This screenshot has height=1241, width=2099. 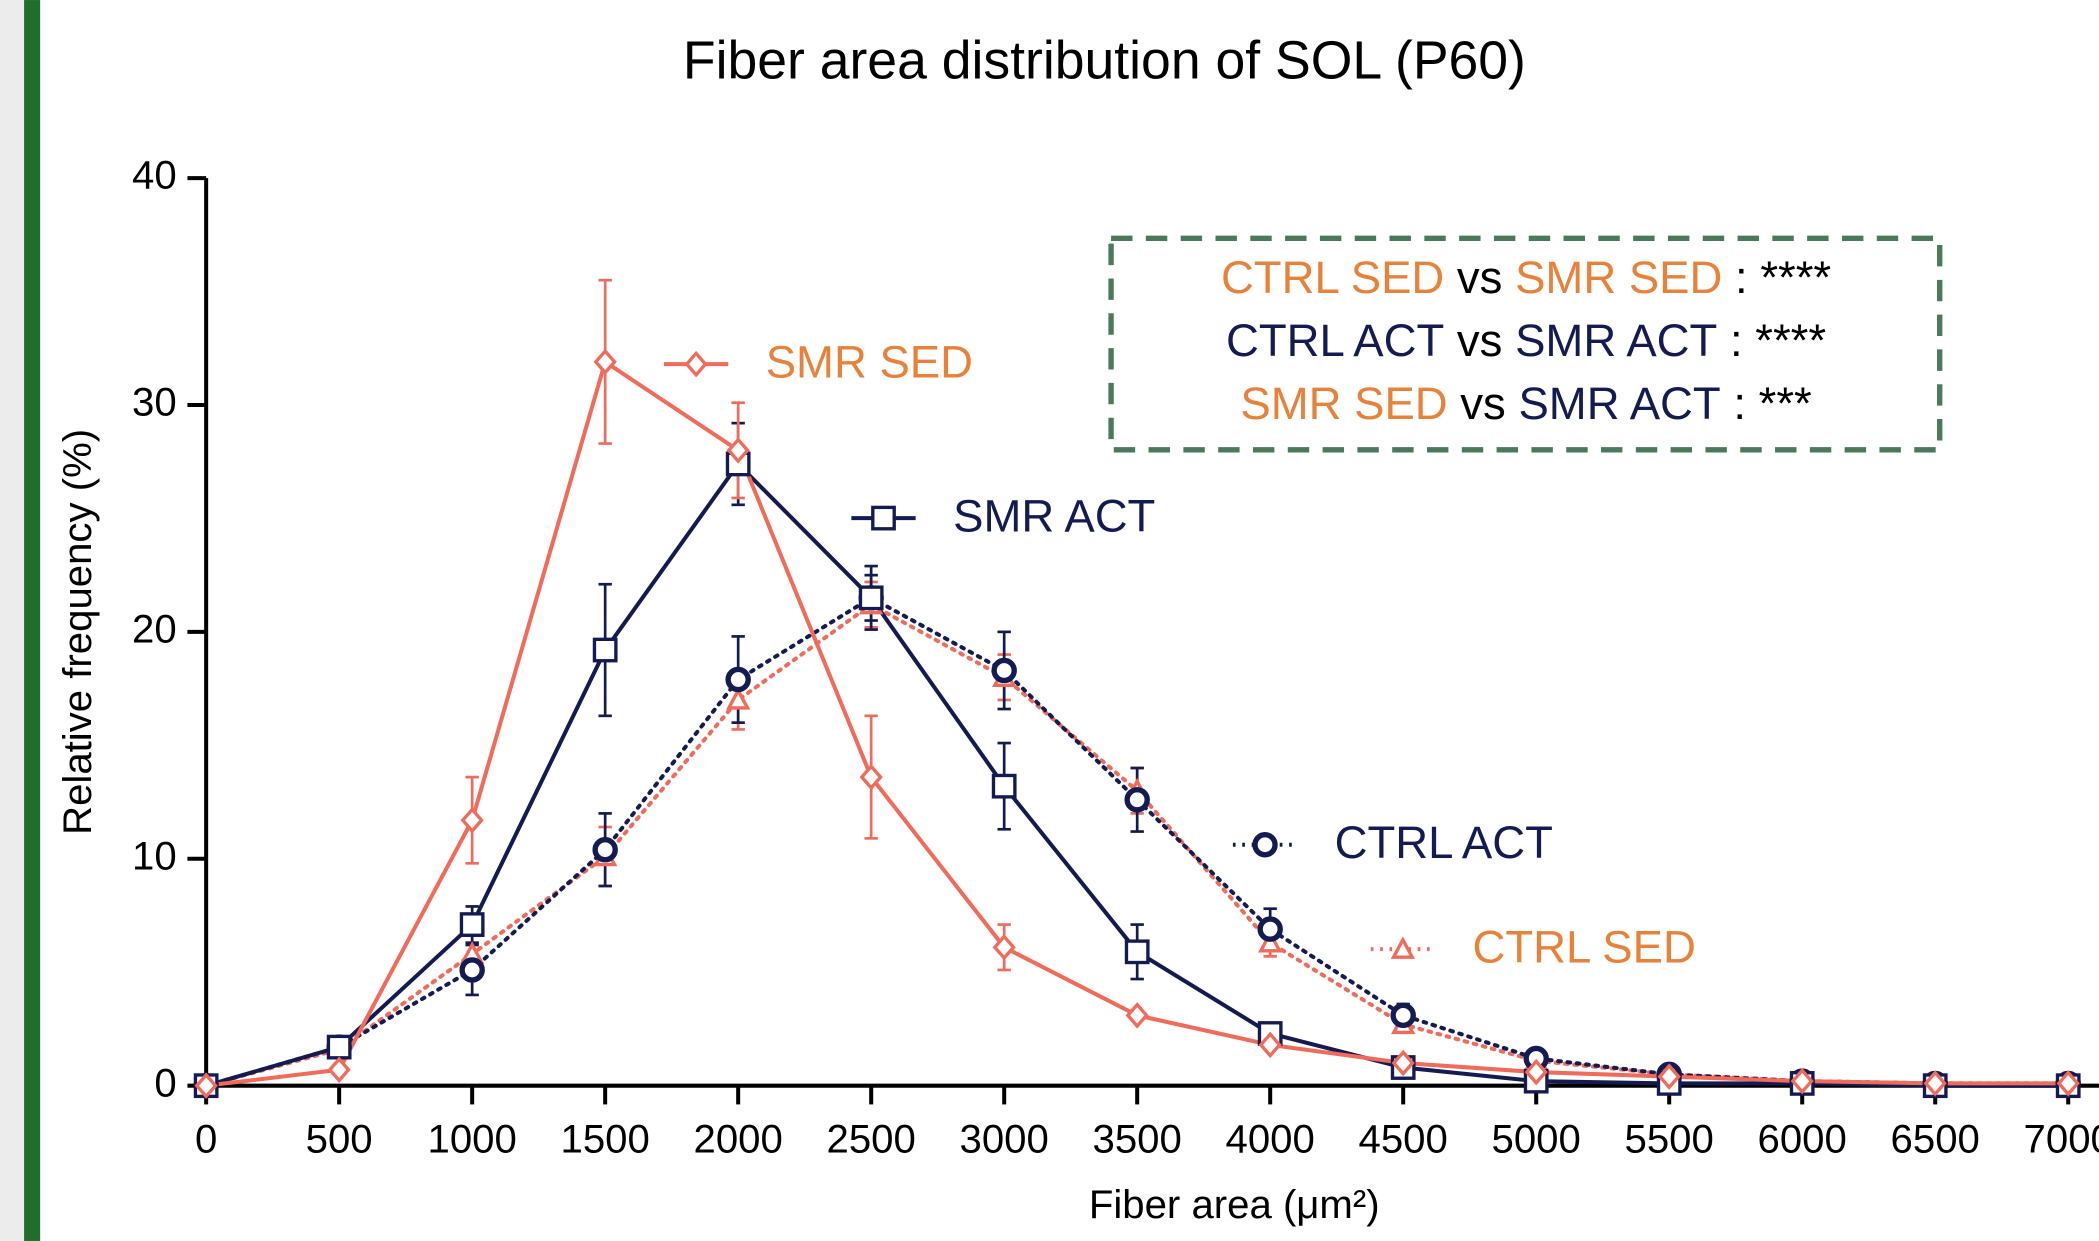 What do you see at coordinates (1270, 1139) in the screenshot?
I see `x-tick-label: 4000` at bounding box center [1270, 1139].